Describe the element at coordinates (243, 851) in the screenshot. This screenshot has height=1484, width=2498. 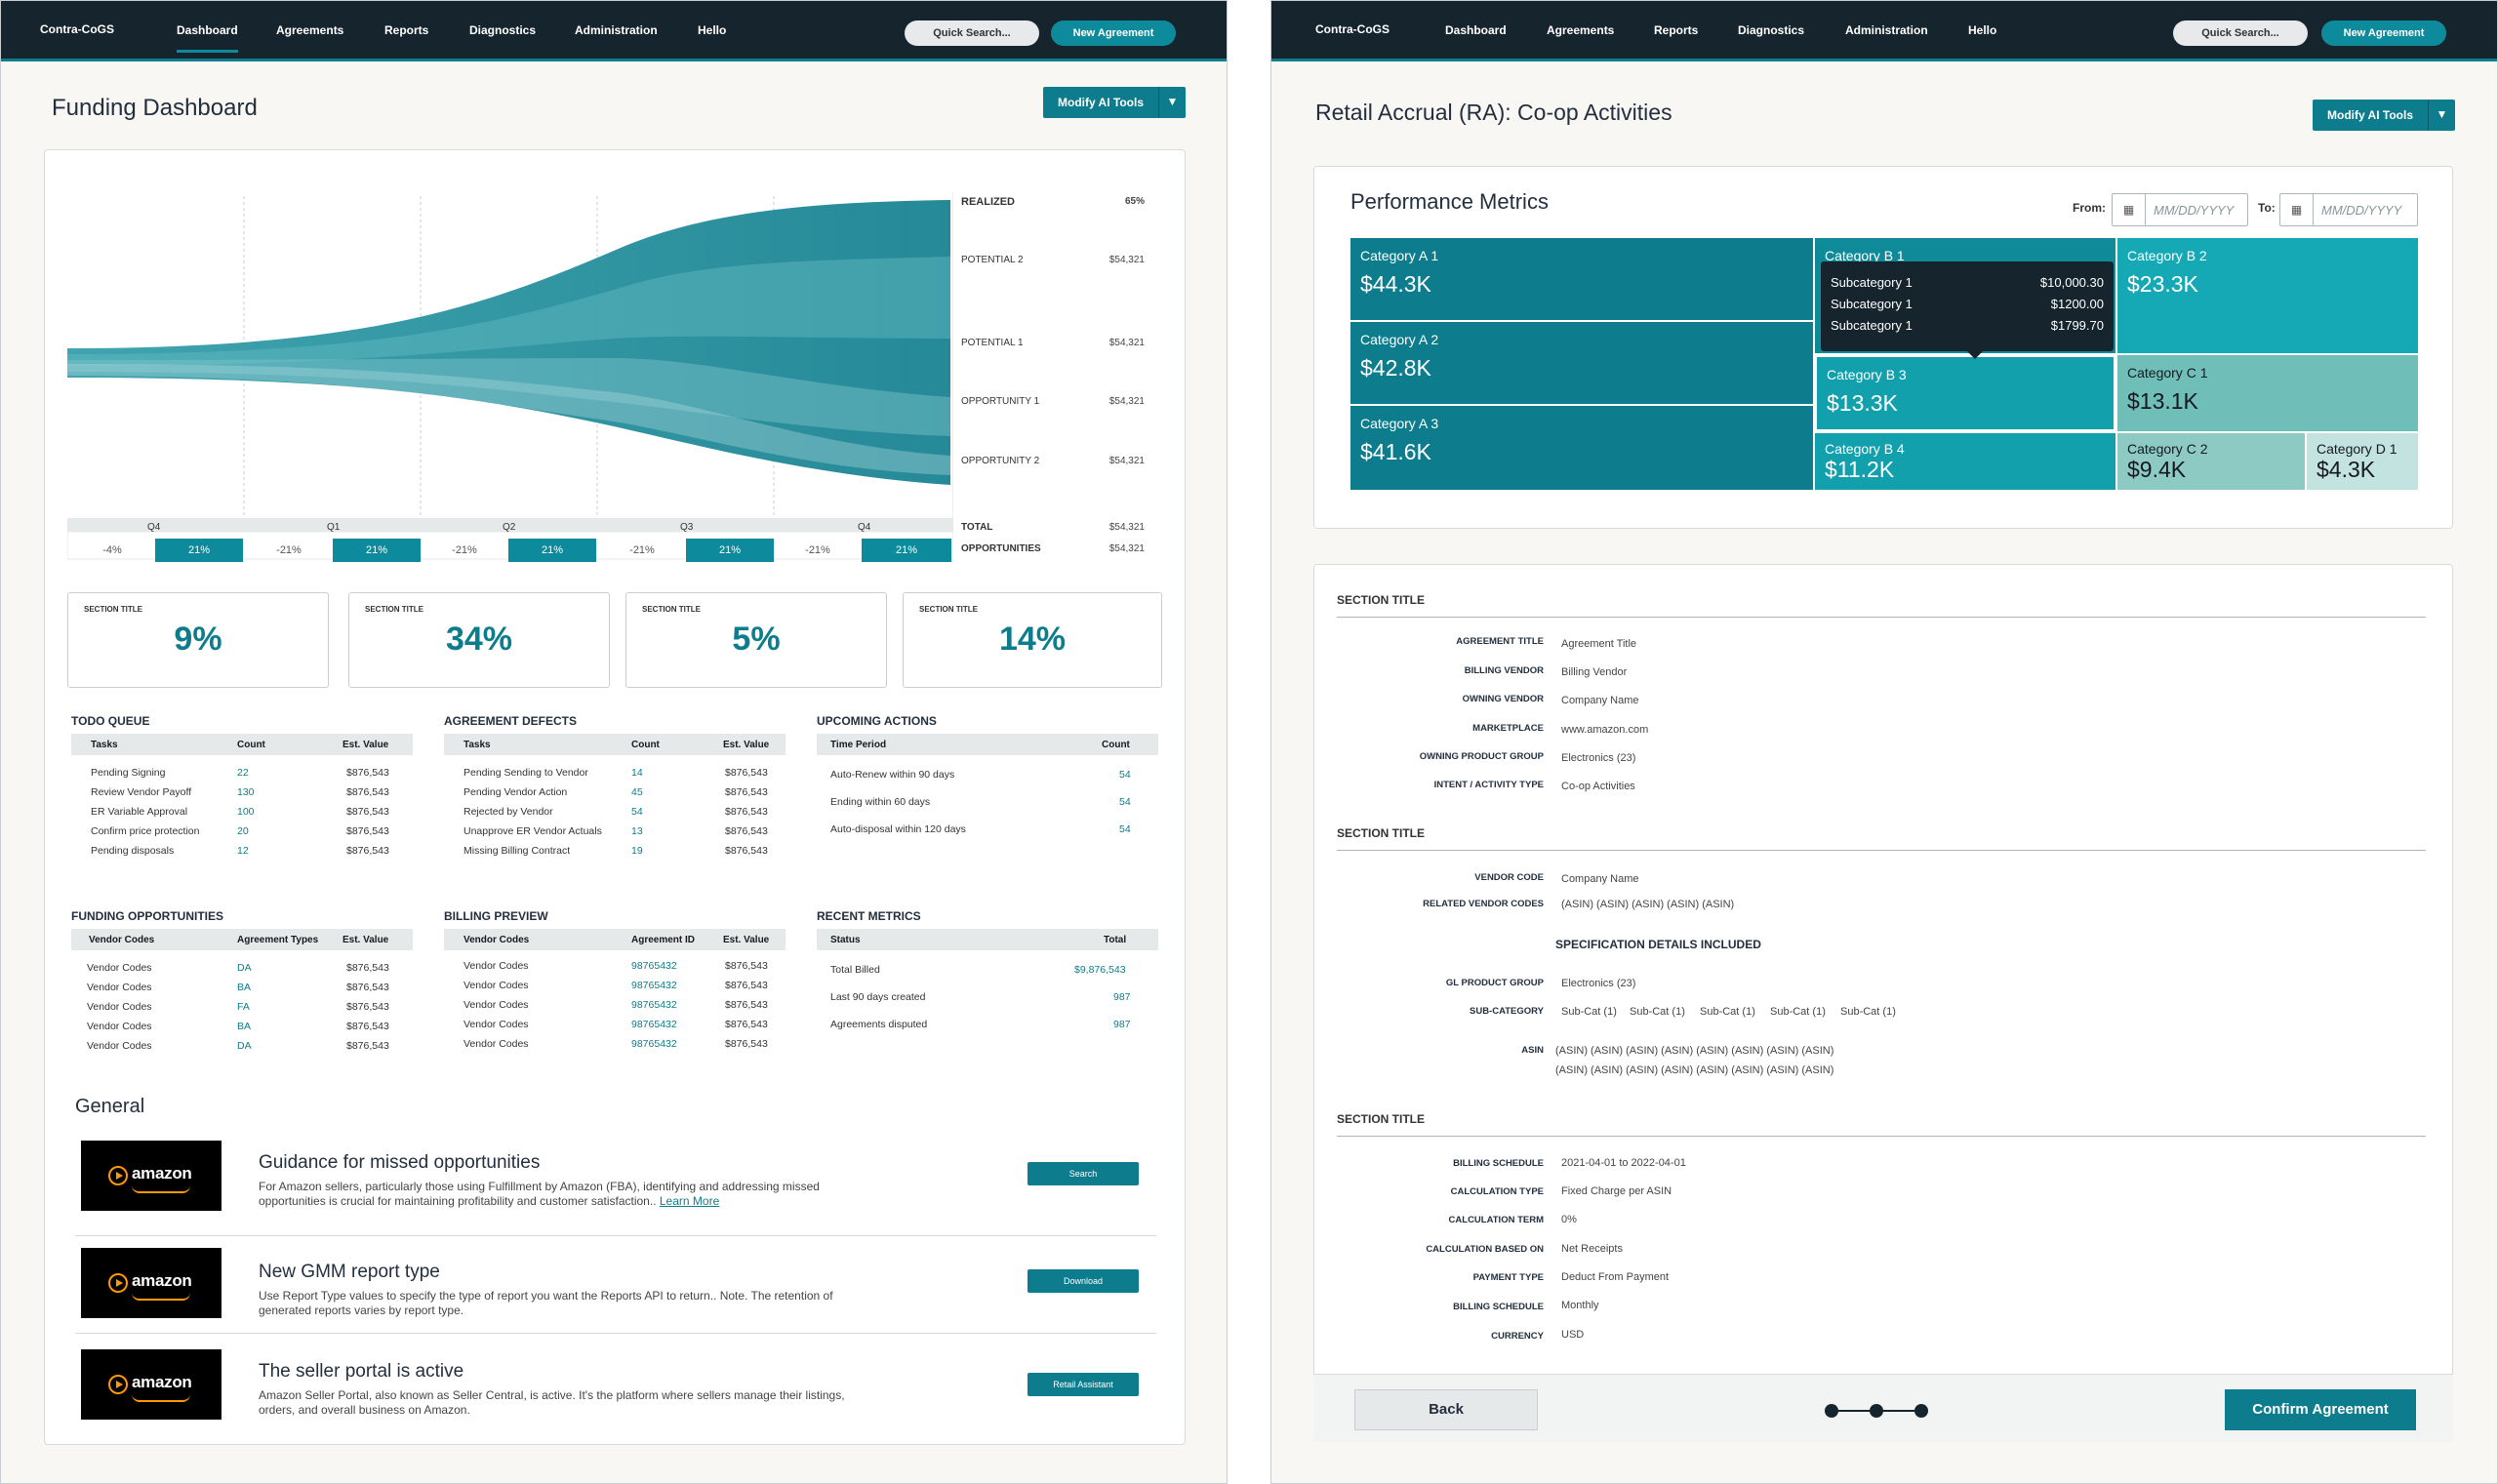
I see `cell-count-link: 12` at that location.